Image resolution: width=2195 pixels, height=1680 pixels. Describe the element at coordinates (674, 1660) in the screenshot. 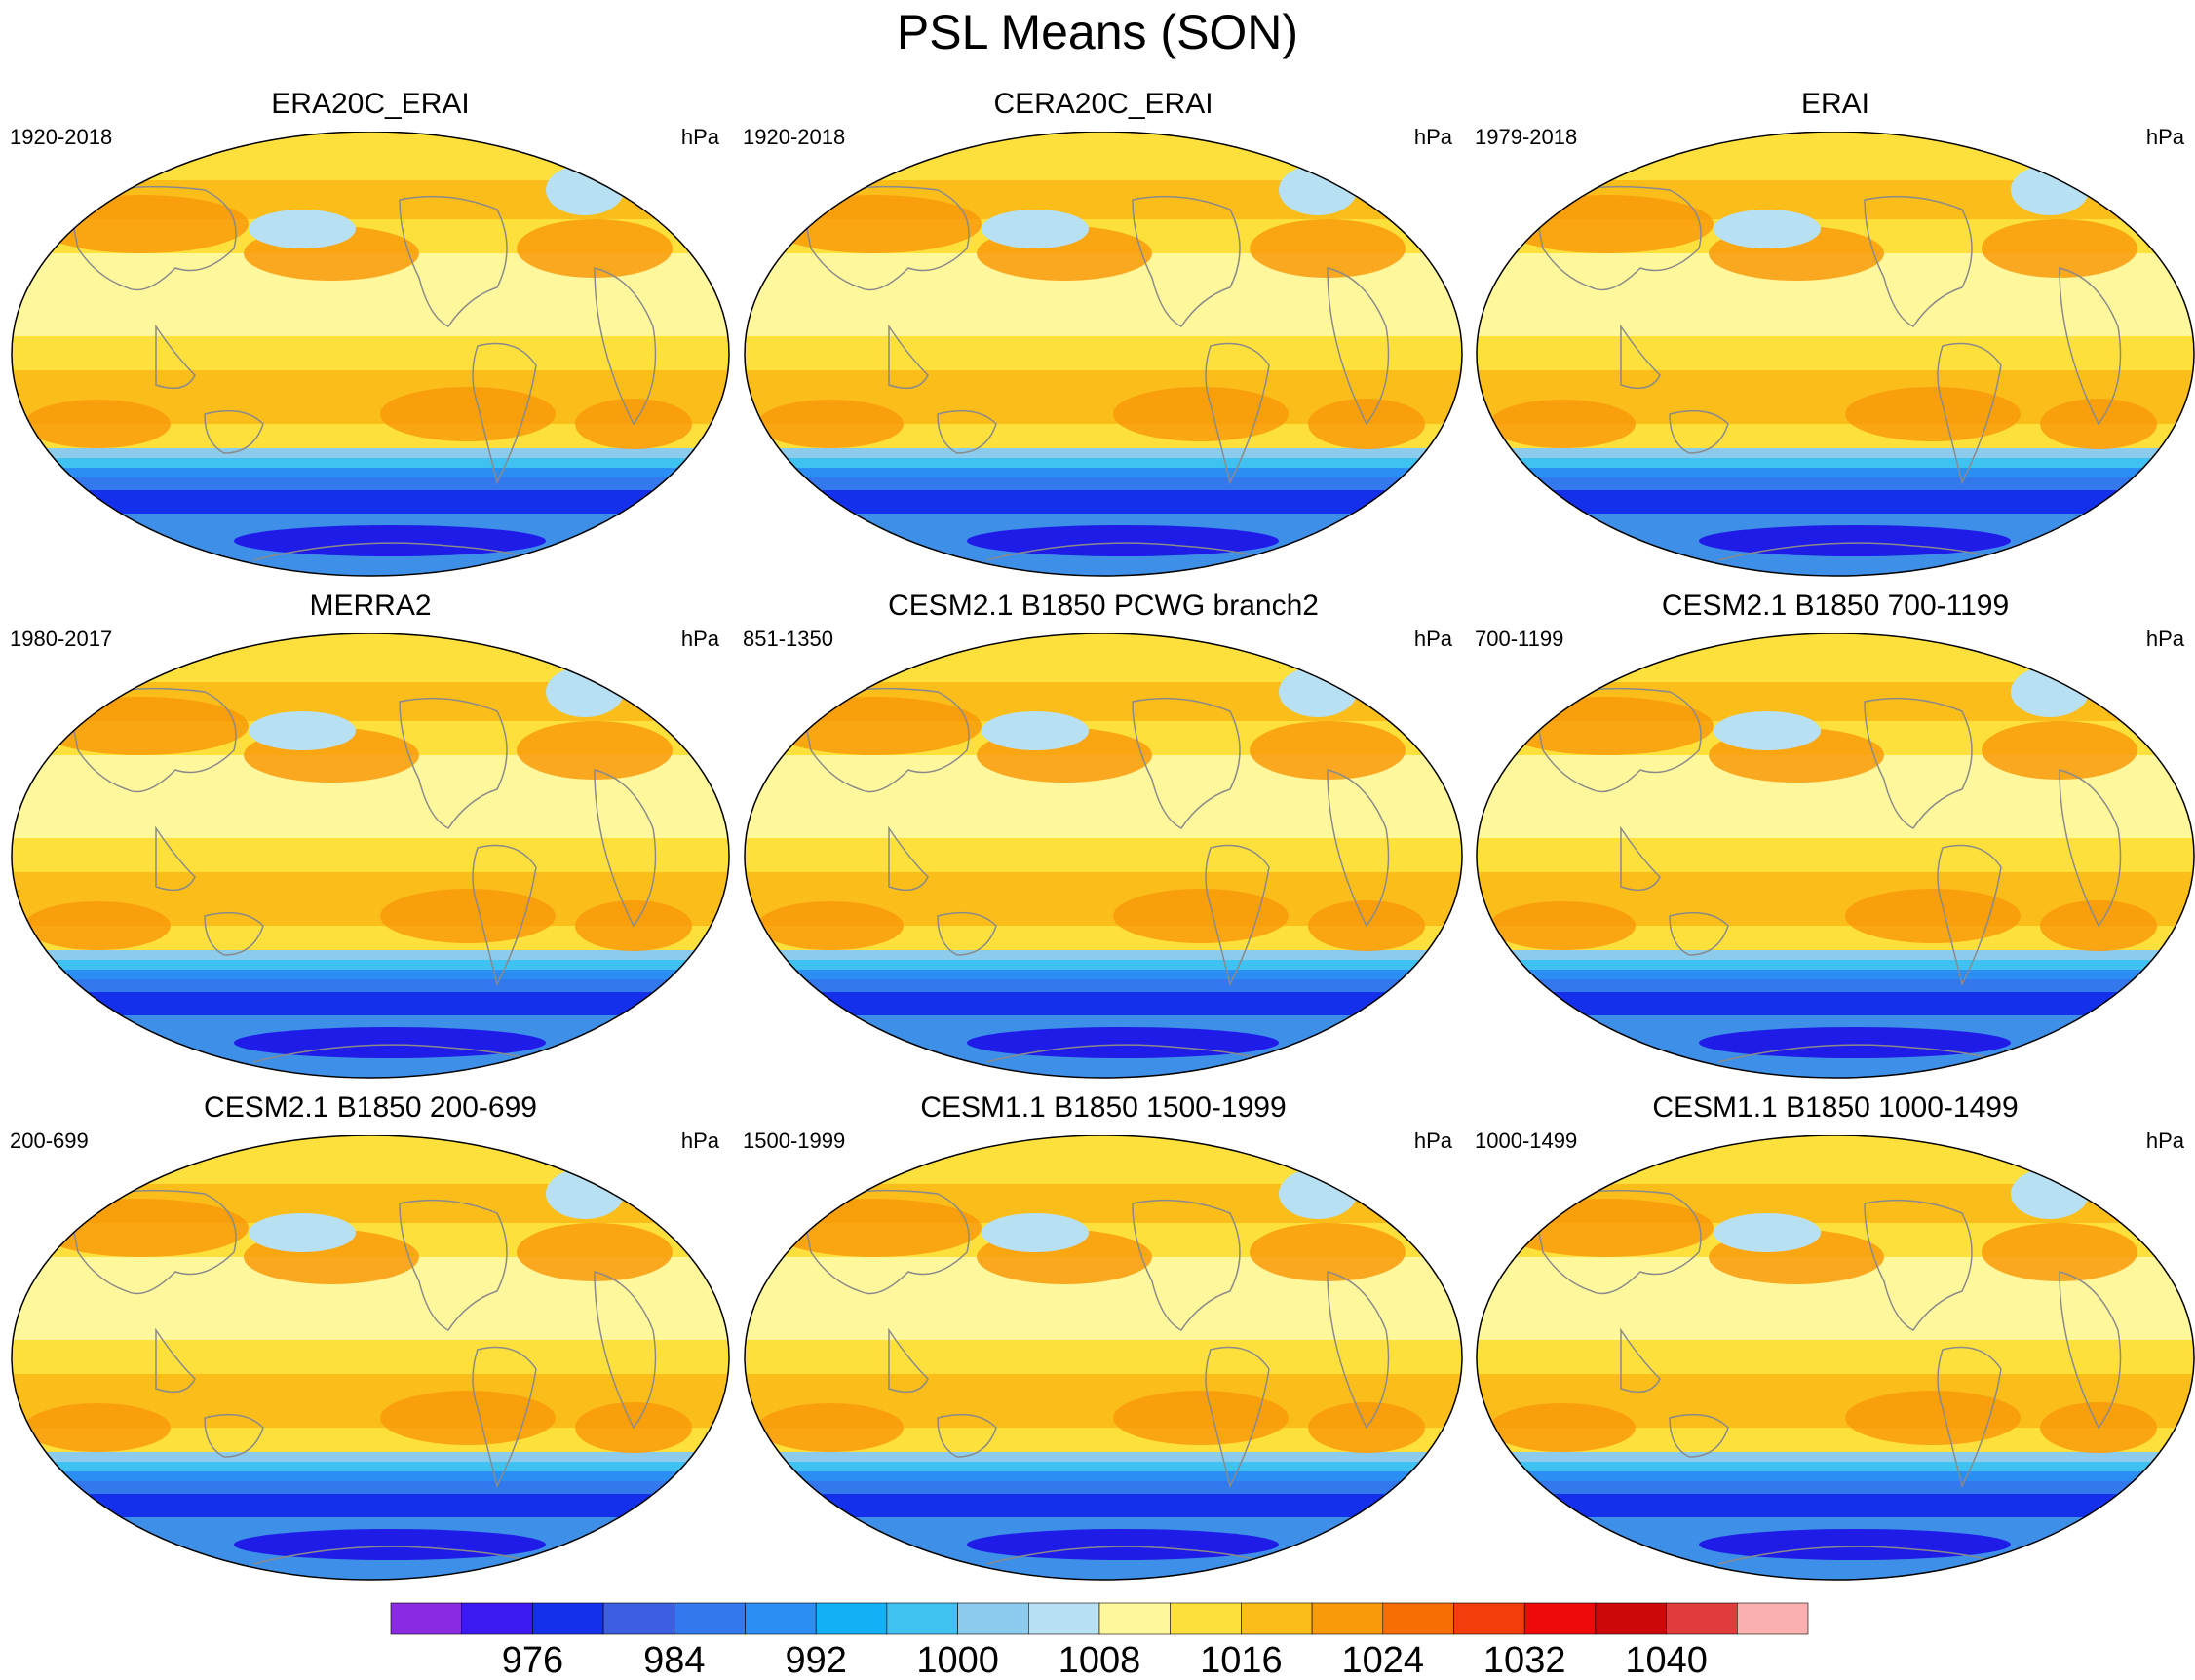

I see `colorbar-label: 984` at that location.